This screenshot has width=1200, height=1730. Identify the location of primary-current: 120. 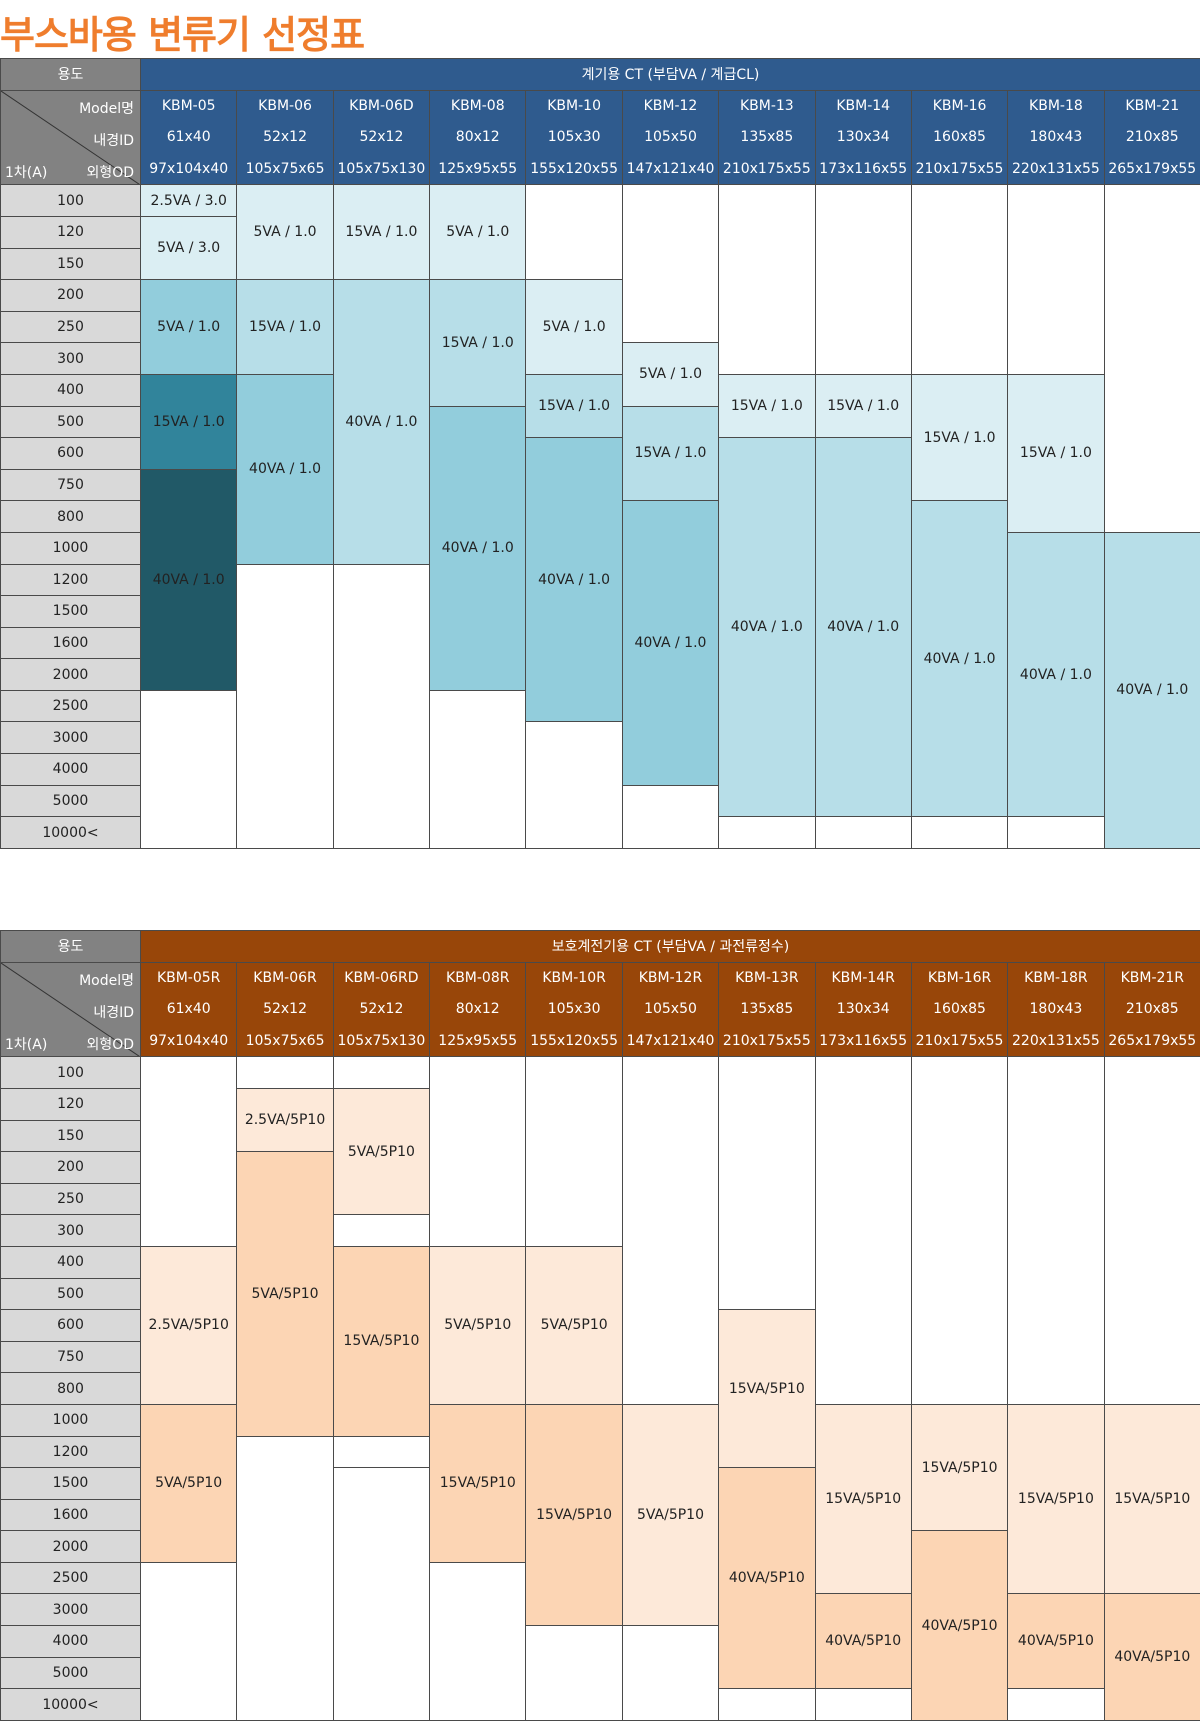
(70, 232).